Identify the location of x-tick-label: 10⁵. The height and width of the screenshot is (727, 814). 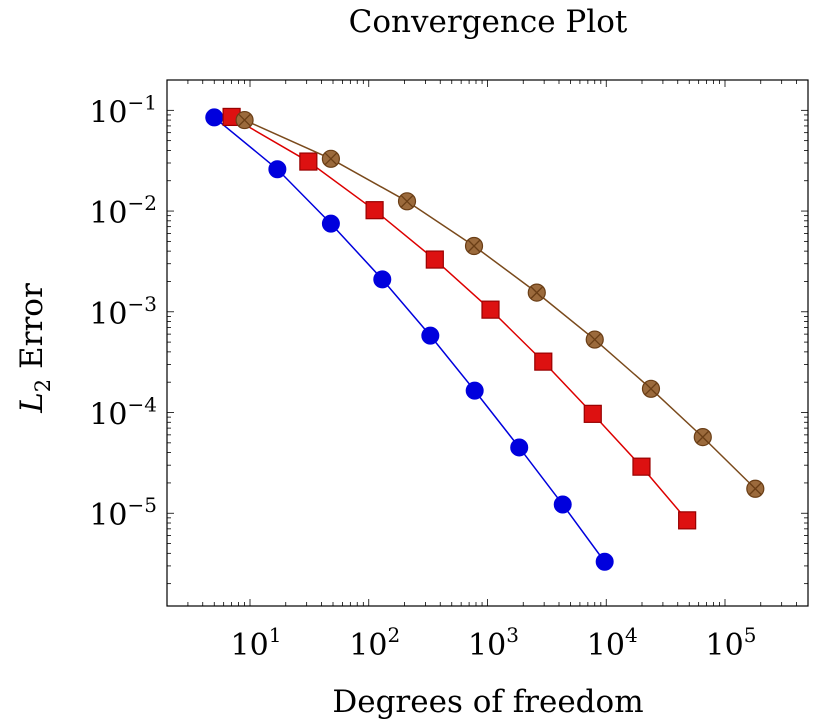
(731, 643).